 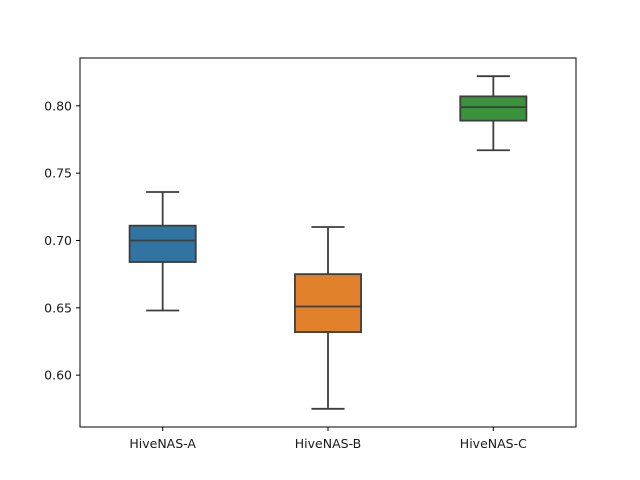 I want to click on y-tick-label: 0.65, so click(x=58, y=307).